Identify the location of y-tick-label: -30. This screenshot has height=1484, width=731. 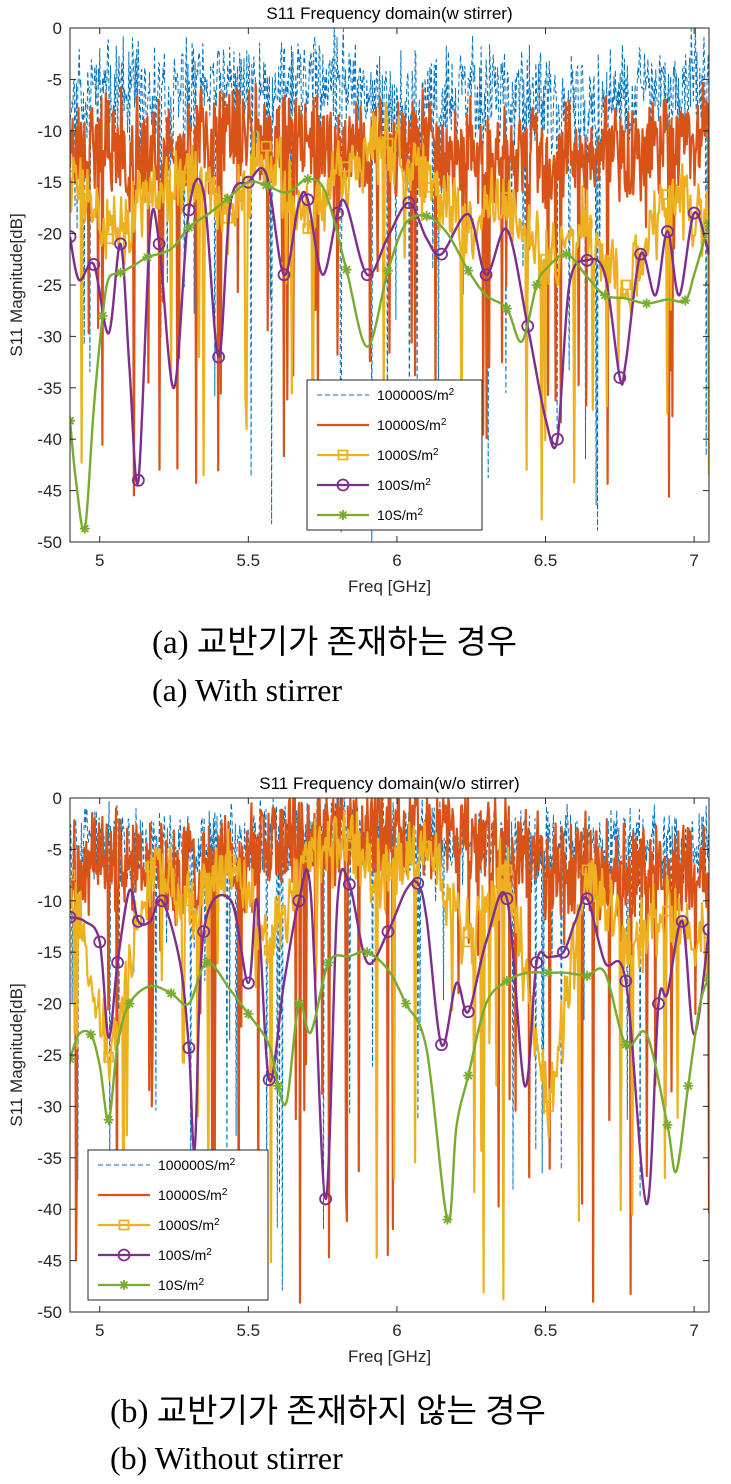
(49, 336).